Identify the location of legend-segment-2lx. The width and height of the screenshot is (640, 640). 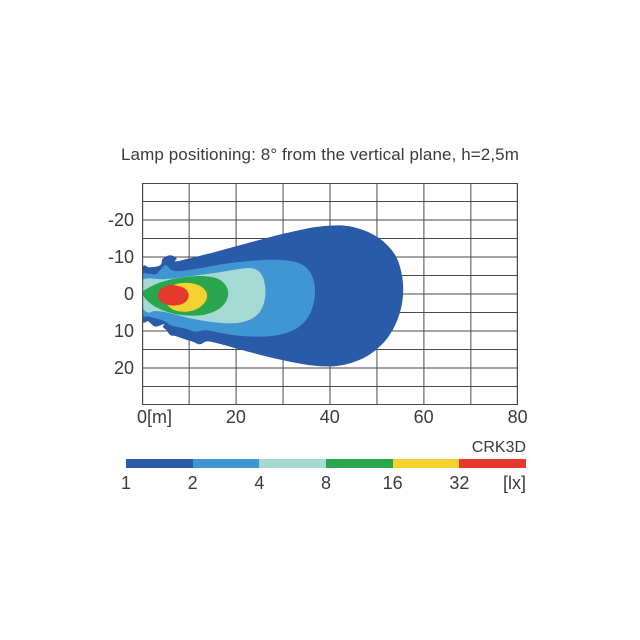
(226, 463).